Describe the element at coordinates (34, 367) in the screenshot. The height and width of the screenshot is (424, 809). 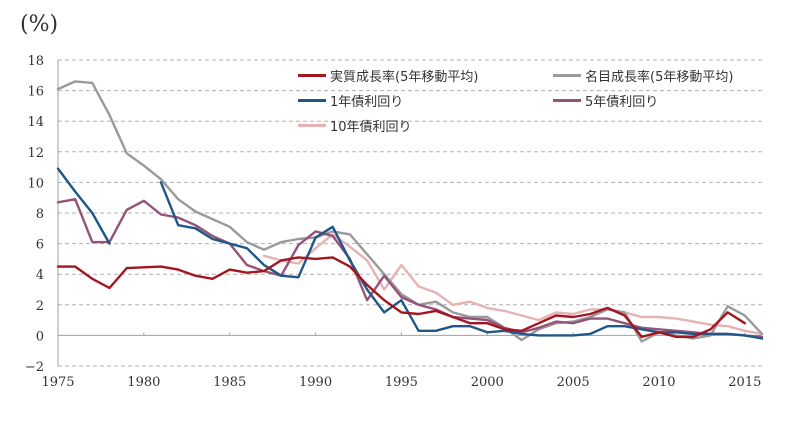
I see `y-tick-label: −2` at that location.